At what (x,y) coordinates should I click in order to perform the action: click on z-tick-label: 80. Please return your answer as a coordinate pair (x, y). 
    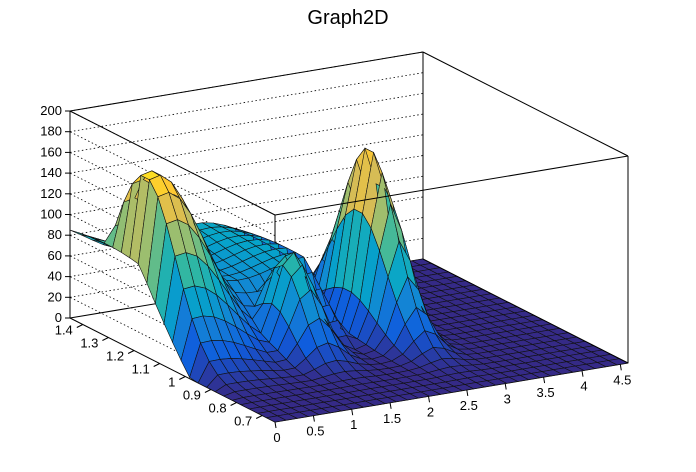
    Looking at the image, I should click on (55, 234).